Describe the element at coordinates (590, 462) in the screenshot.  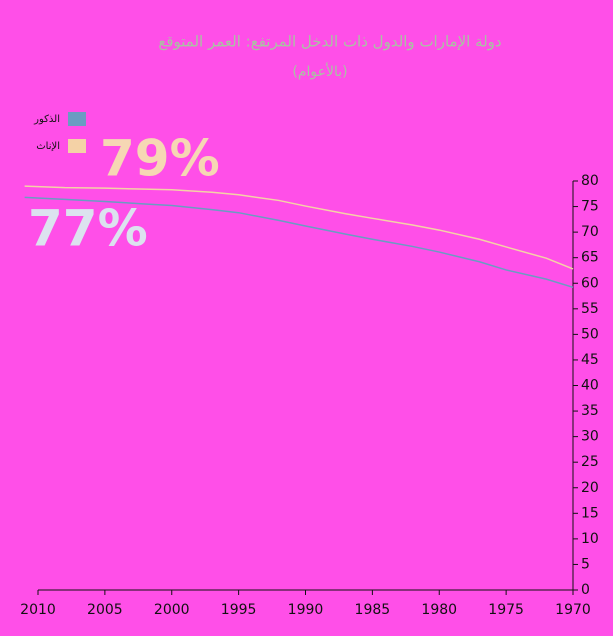
I see `y-tick-label: 25` at that location.